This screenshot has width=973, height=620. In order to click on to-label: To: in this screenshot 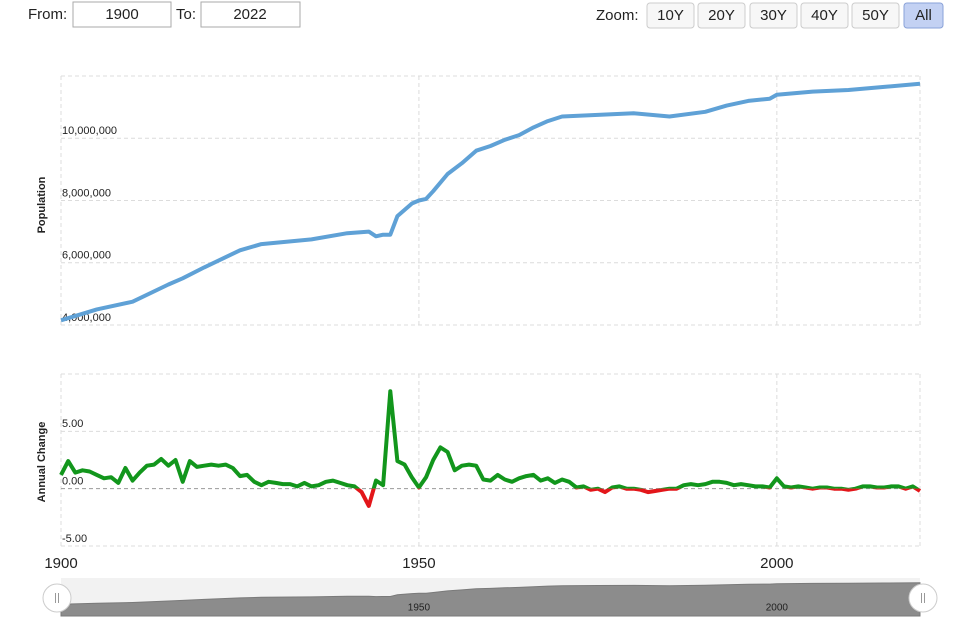, I will do `click(186, 14)`.